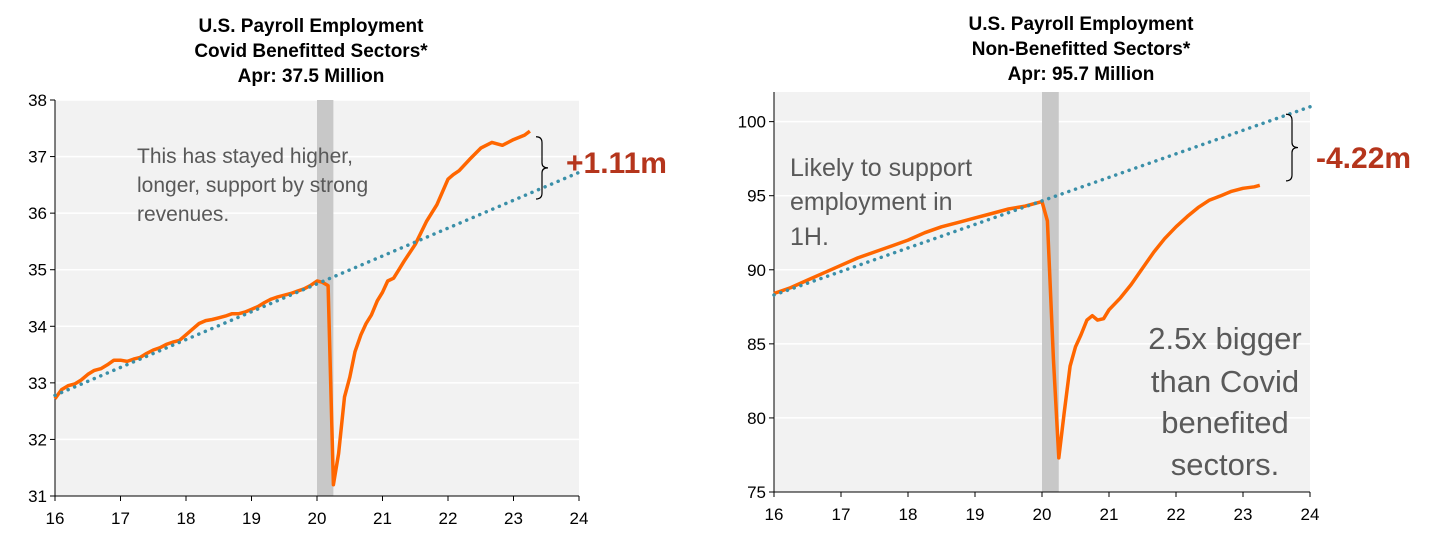  I want to click on annotation-line-1: Likely to support, so click(881, 168).